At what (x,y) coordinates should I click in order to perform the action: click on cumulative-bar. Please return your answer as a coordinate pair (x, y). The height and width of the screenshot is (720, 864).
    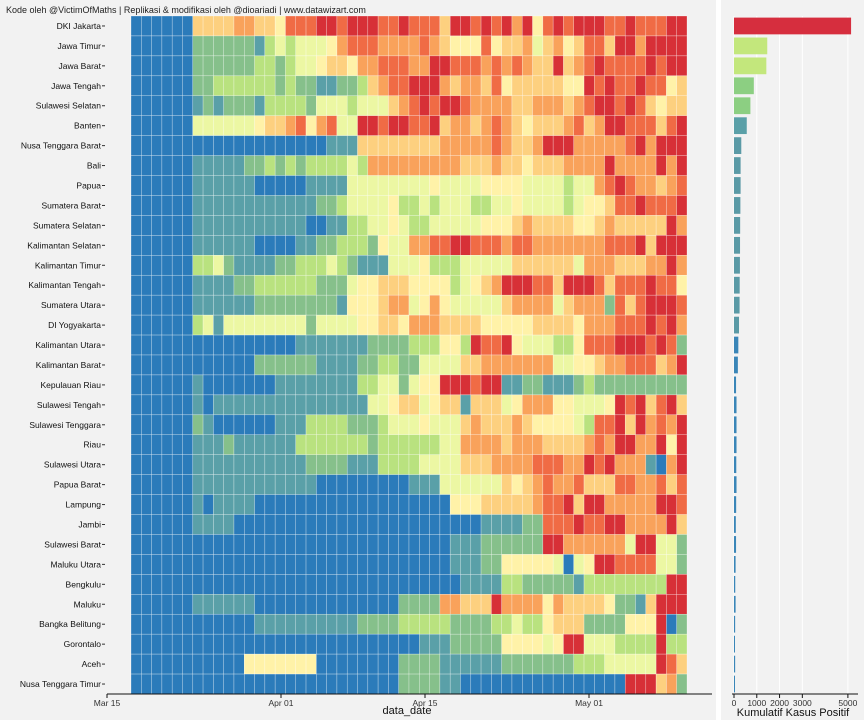
    Looking at the image, I should click on (735, 405).